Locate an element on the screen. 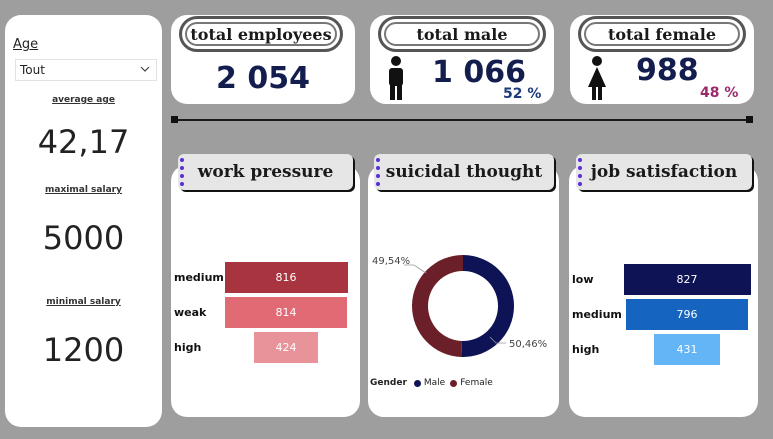 This screenshot has height=439, width=773. legend-female-label: Female is located at coordinates (476, 383).